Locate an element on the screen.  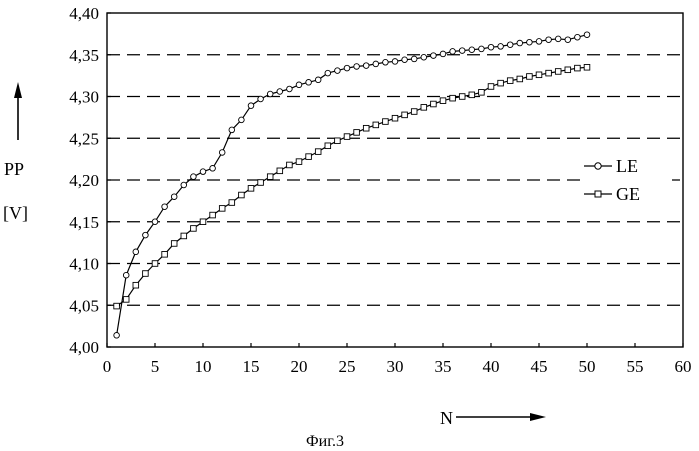
legend-ge-label: GE is located at coordinates (628, 194).